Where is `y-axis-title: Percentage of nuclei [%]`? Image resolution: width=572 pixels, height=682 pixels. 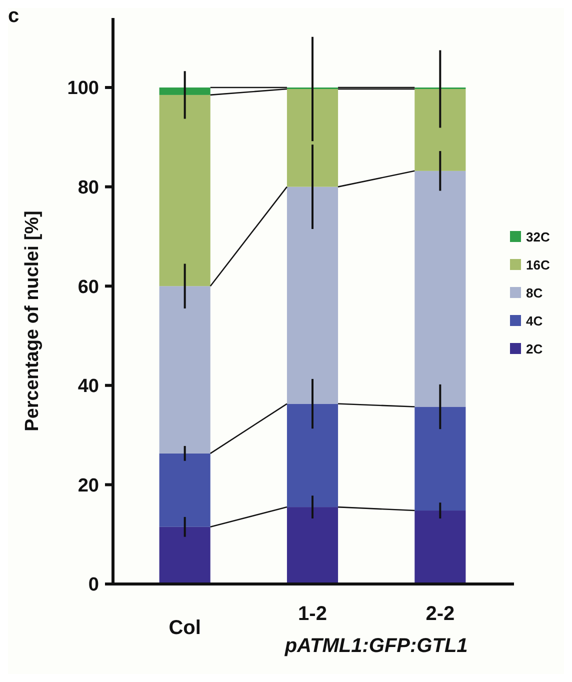
y-axis-title: Percentage of nuclei [%] is located at coordinates (32, 321).